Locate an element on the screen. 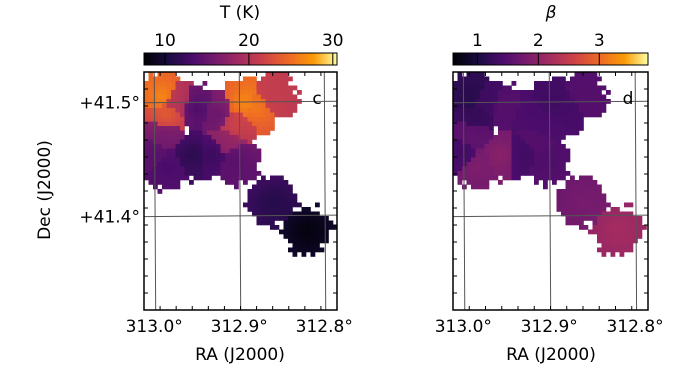 This screenshot has height=372, width=699. x-tick-label: 312.9° is located at coordinates (239, 327).